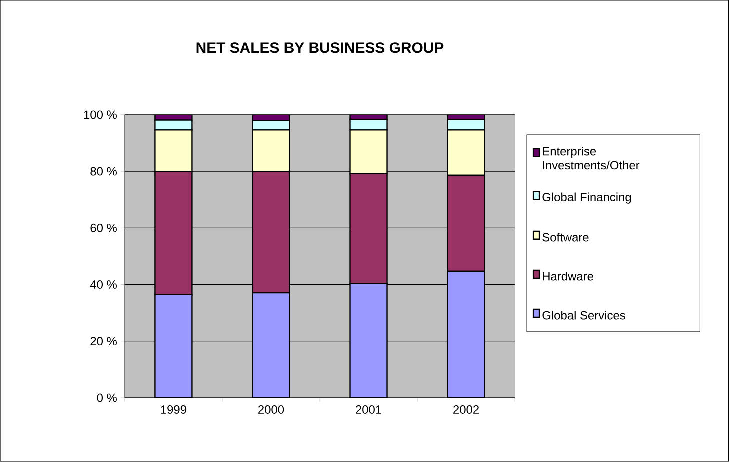 Image resolution: width=729 pixels, height=462 pixels. What do you see at coordinates (100, 115) in the screenshot?
I see `y-tick-label: 100 %` at bounding box center [100, 115].